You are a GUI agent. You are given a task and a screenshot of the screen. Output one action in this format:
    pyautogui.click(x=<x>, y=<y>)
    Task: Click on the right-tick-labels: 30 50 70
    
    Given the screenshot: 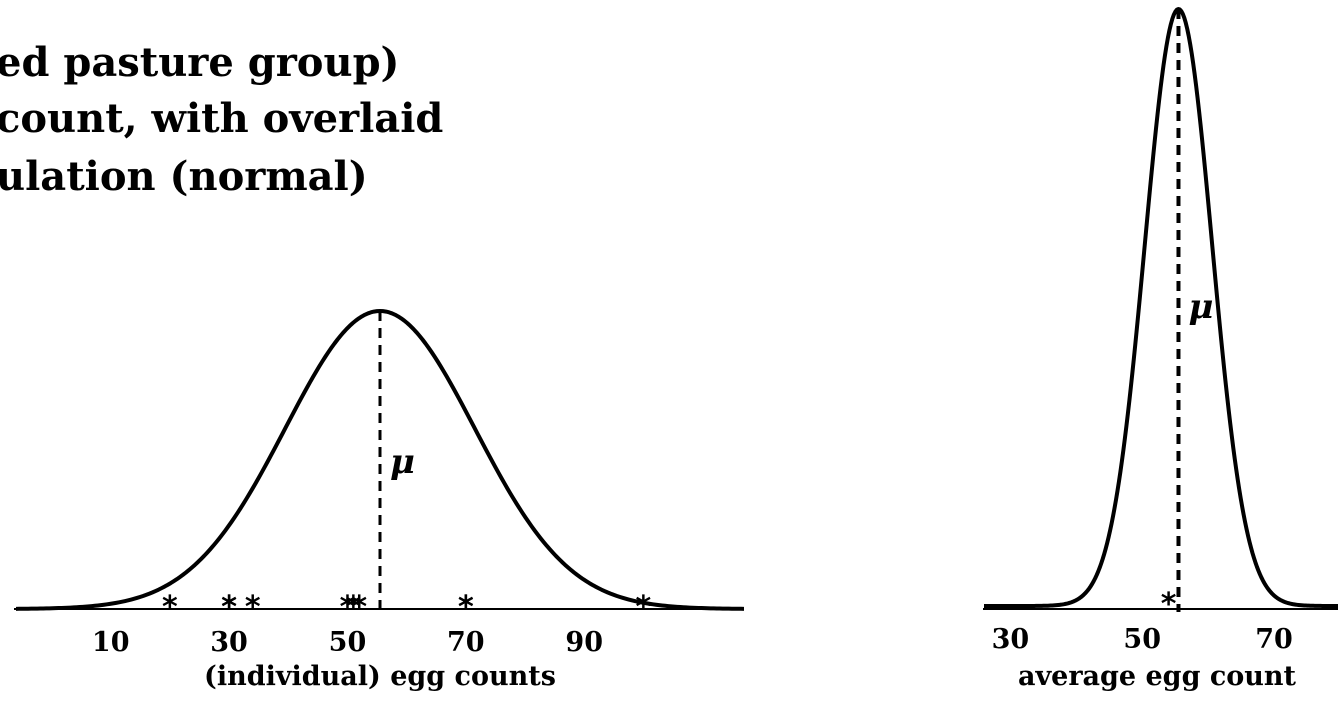 What is the action you would take?
    pyautogui.click(x=1142, y=639)
    